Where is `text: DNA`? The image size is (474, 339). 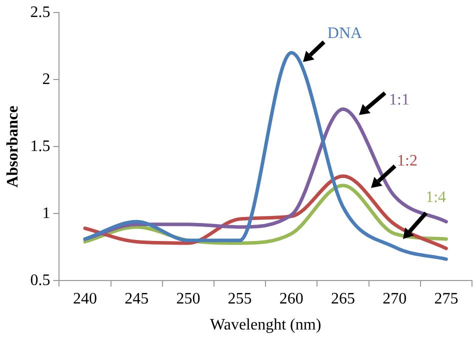 text: DNA is located at coordinates (345, 33).